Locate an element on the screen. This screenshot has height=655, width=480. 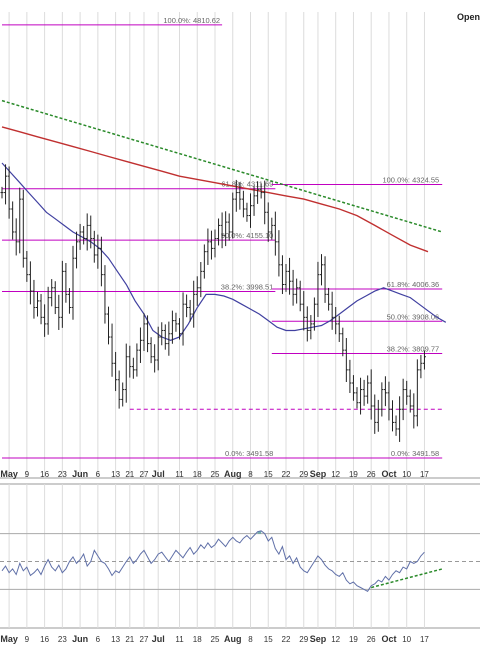
x-tick-label: 29 is located at coordinates (303, 639).